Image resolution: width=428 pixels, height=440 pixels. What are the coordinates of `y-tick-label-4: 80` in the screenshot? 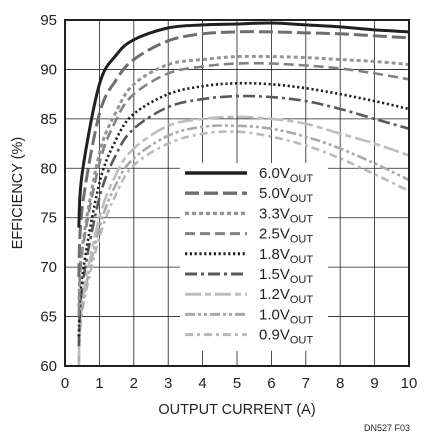 It's located at (48, 168).